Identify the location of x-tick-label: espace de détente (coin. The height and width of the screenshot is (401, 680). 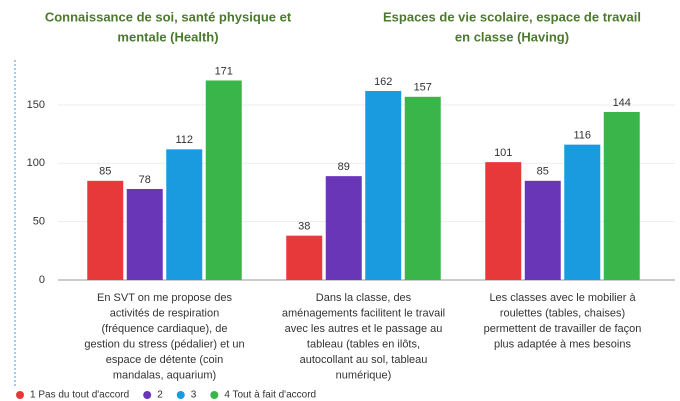
(164, 360).